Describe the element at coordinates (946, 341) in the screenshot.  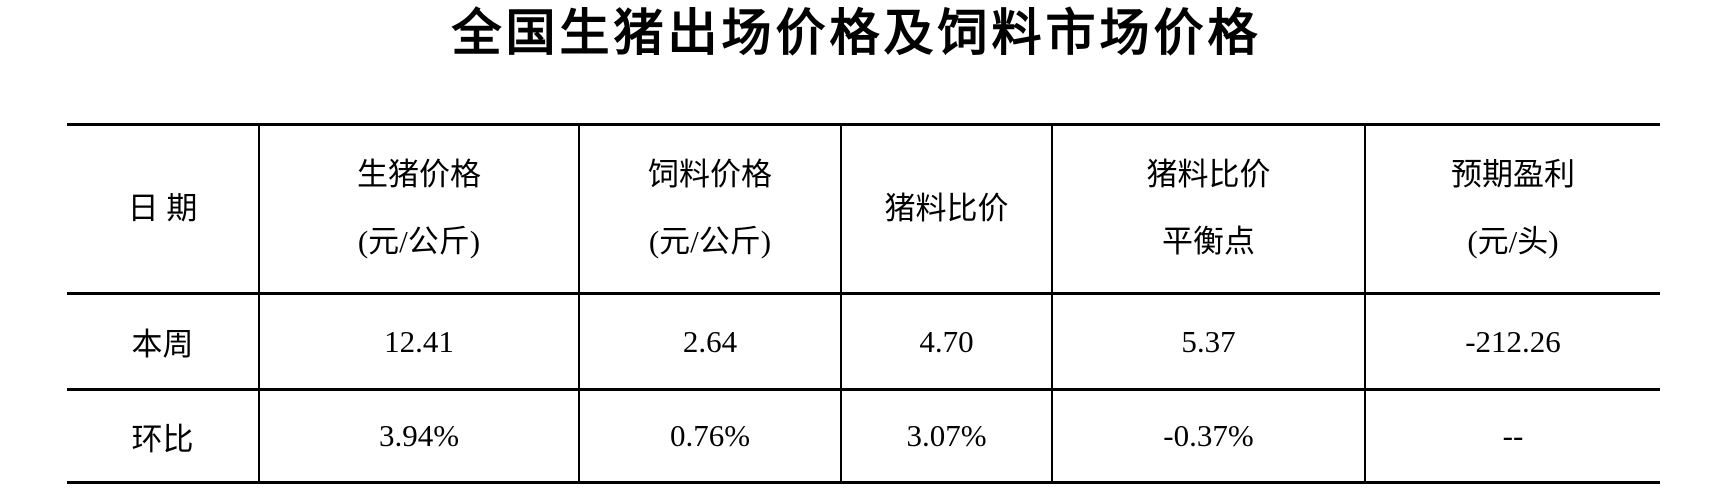
I see `cell-pig-feed-ratio: 4.70` at that location.